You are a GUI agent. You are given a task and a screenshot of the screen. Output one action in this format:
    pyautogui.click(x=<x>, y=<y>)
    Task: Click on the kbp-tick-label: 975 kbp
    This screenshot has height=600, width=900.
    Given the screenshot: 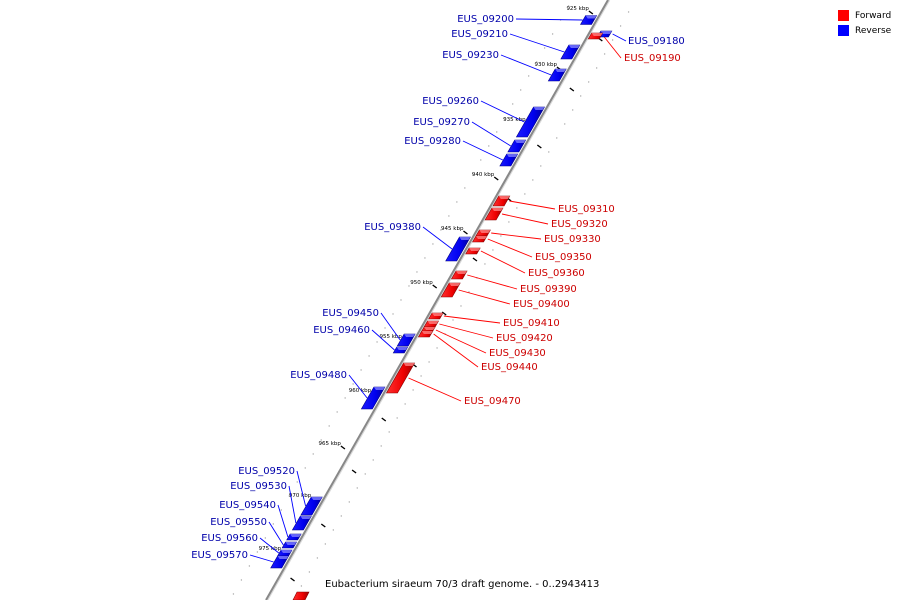 What is the action you would take?
    pyautogui.click(x=270, y=549)
    